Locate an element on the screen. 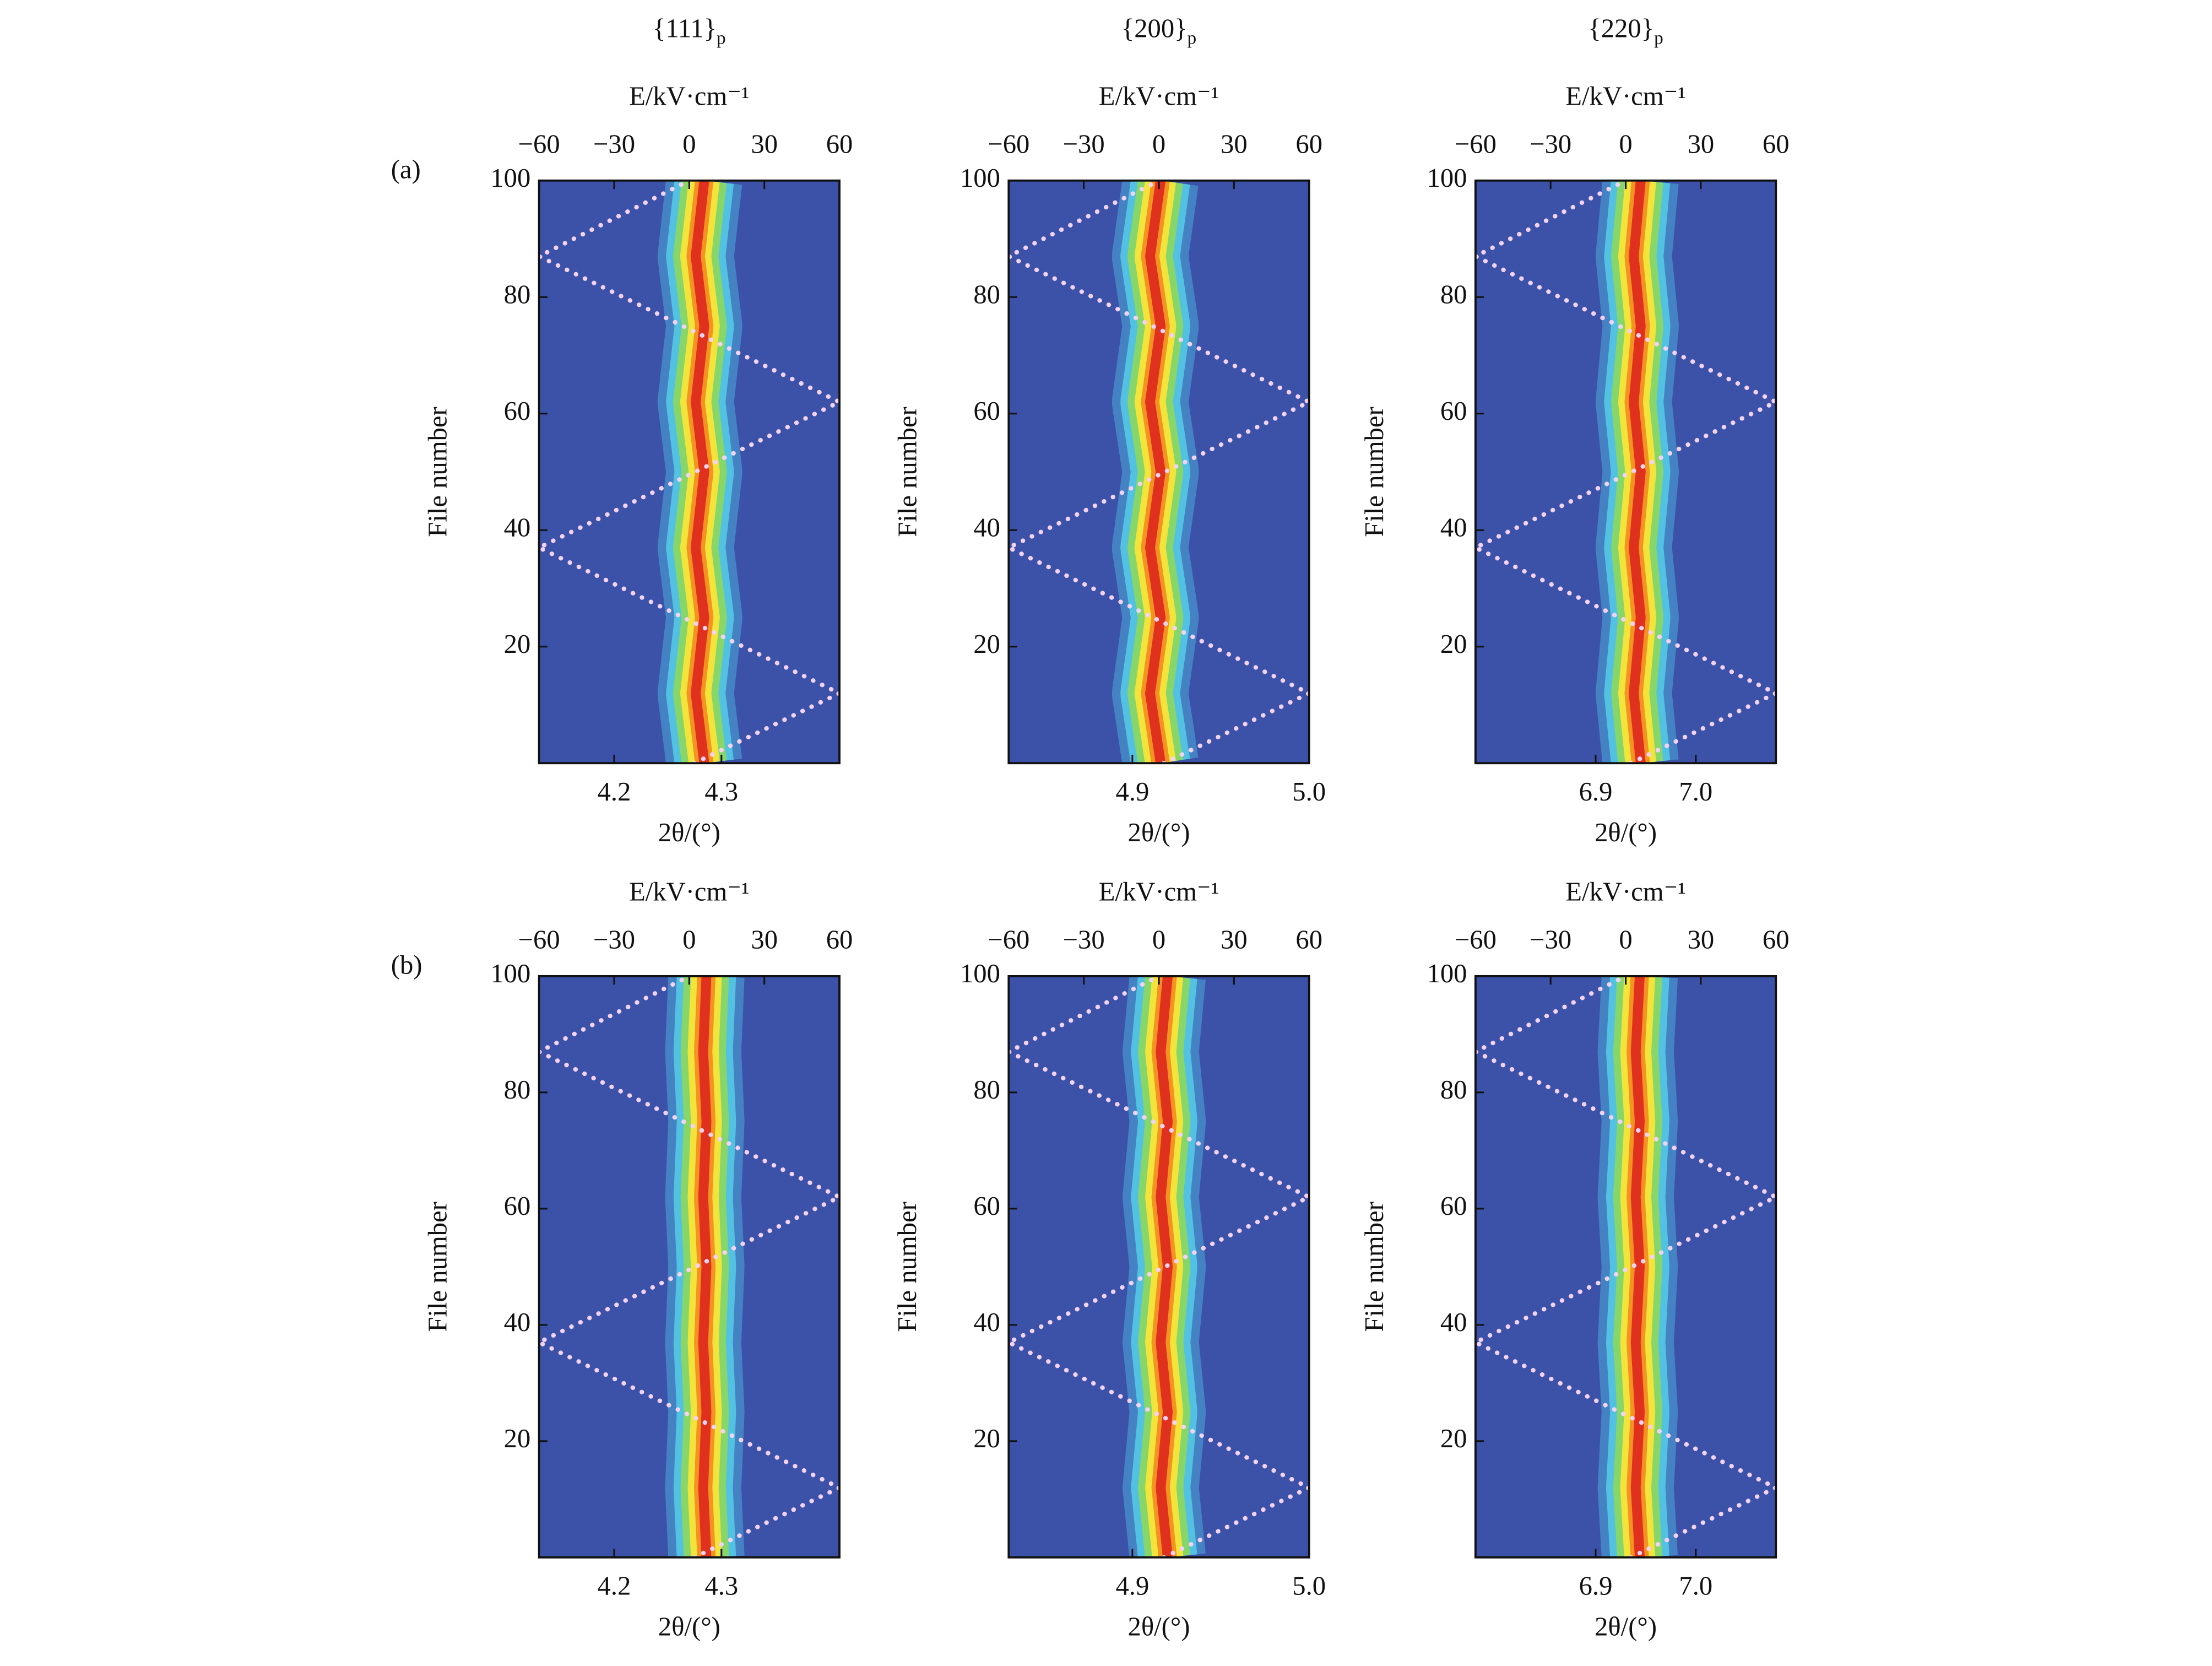 The width and height of the screenshot is (2212, 1666). panel-title: {111}p is located at coordinates (689, 31).